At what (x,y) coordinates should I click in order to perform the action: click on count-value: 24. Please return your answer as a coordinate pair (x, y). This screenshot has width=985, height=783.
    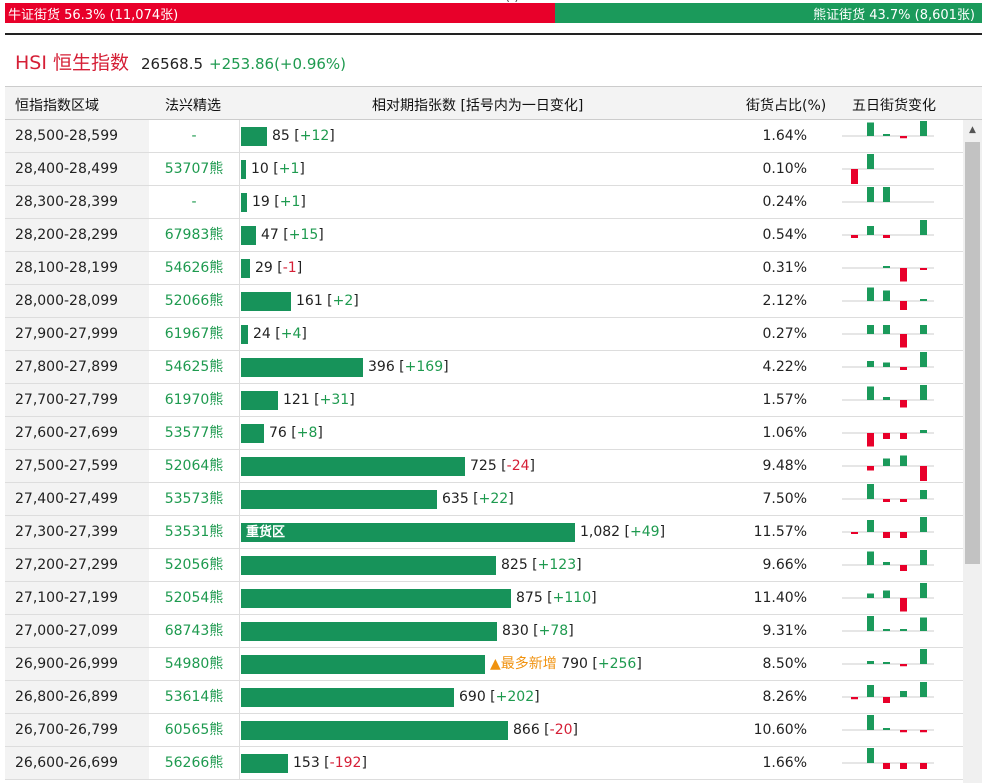
    Looking at the image, I should click on (262, 334).